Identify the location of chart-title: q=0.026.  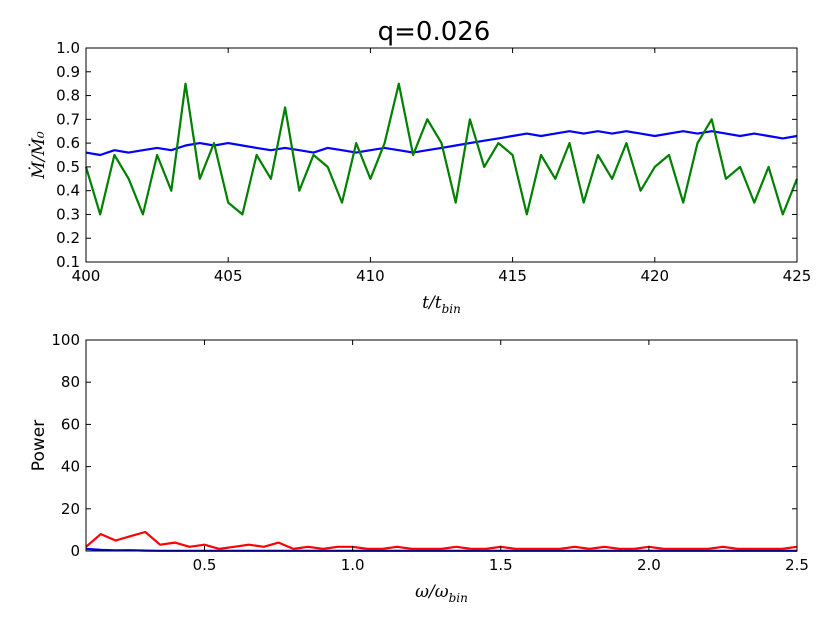
(434, 32).